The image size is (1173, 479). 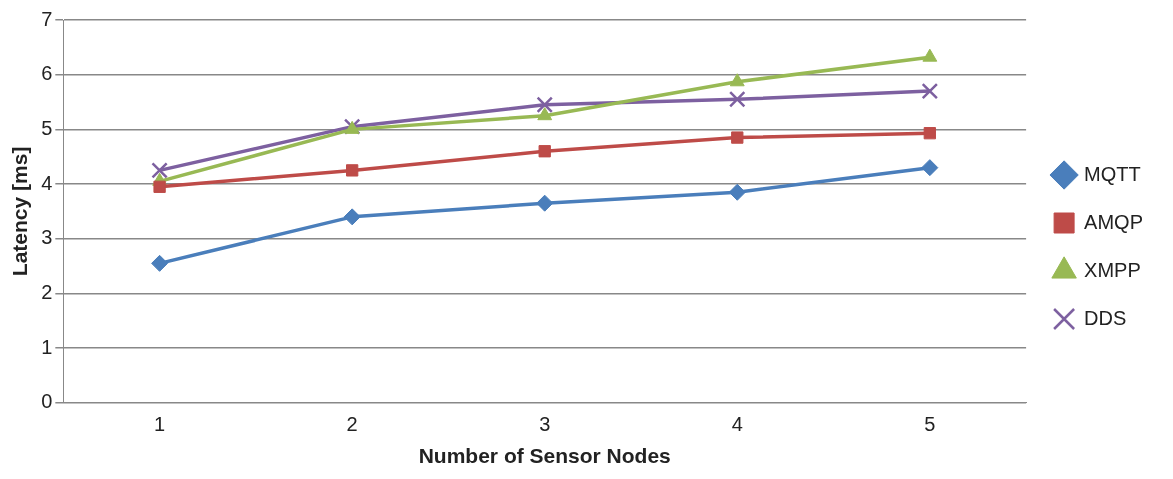 I want to click on y-tick-label: 1, so click(x=47, y=346).